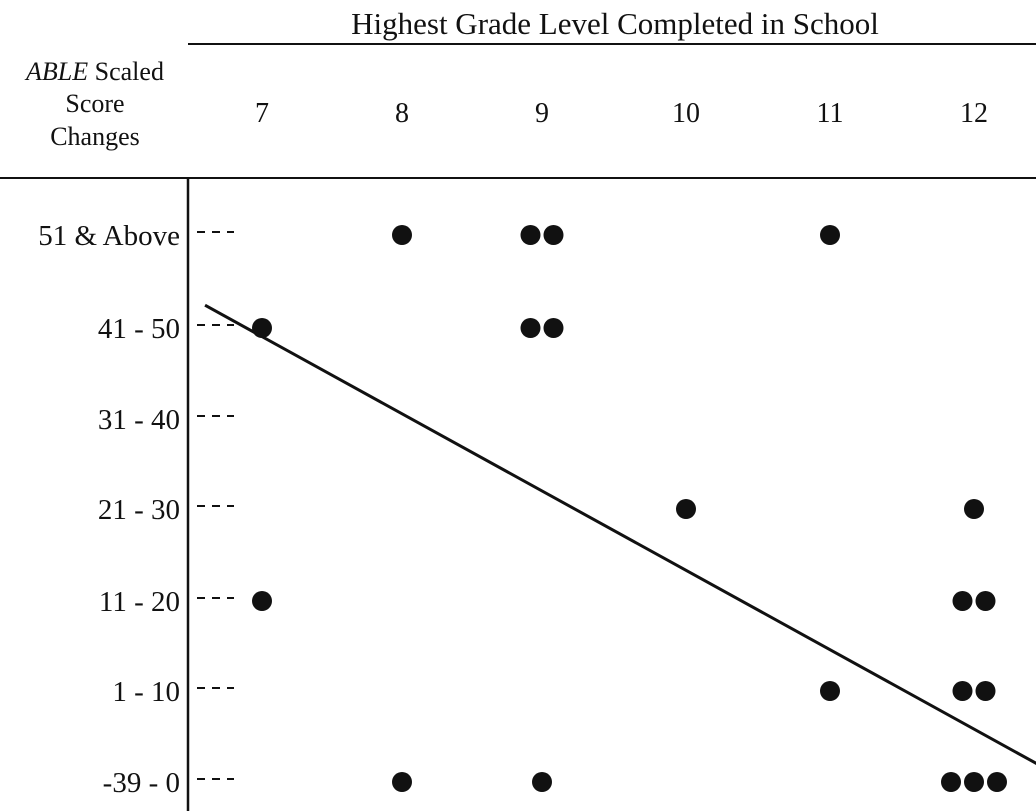  I want to click on x-tick-labels: 7 8 9 10 11 12, so click(621, 113).